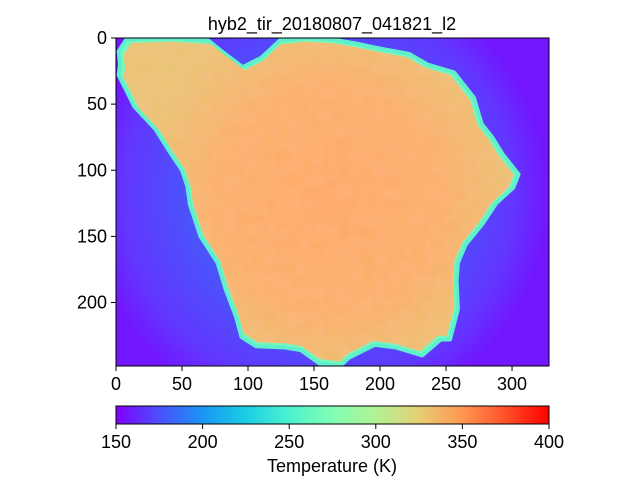 This screenshot has height=480, width=640. What do you see at coordinates (462, 442) in the screenshot?
I see `colorbar-tick-label-350: 350` at bounding box center [462, 442].